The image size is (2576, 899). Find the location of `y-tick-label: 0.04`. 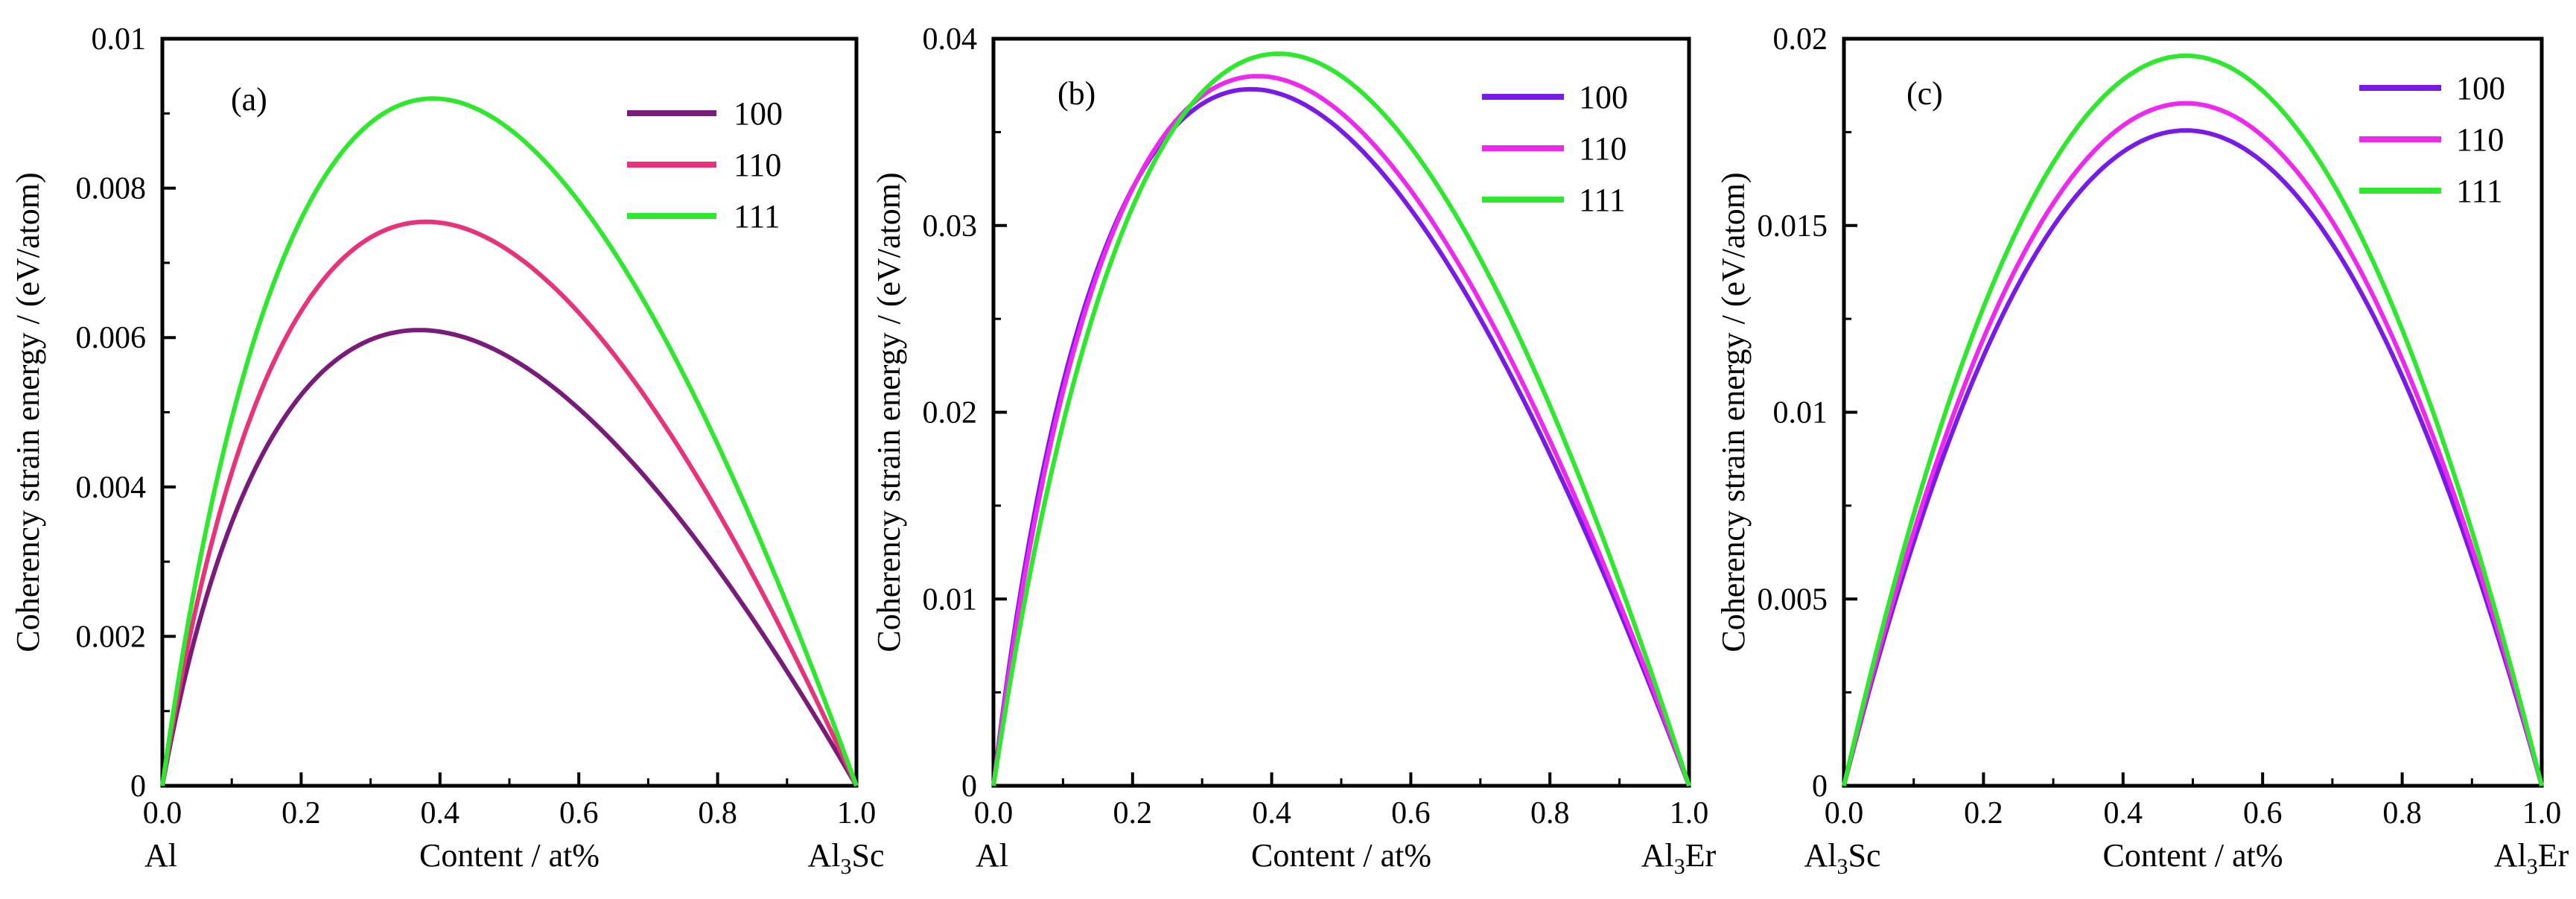

y-tick-label: 0.04 is located at coordinates (950, 39).